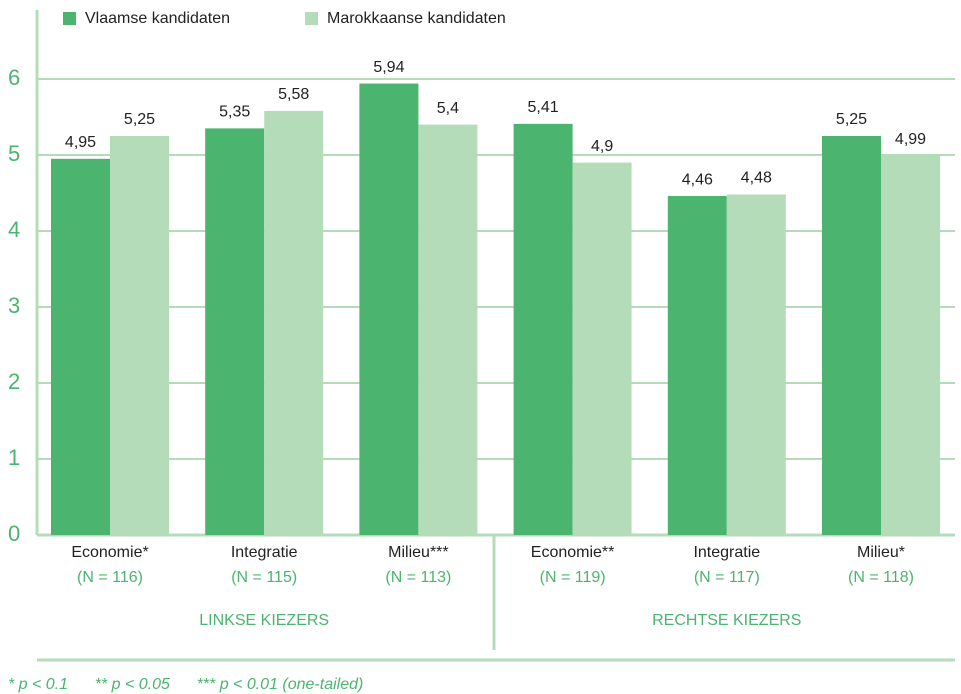 This screenshot has height=694, width=961. Describe the element at coordinates (388, 67) in the screenshot. I see `value-label: 5,94` at that location.